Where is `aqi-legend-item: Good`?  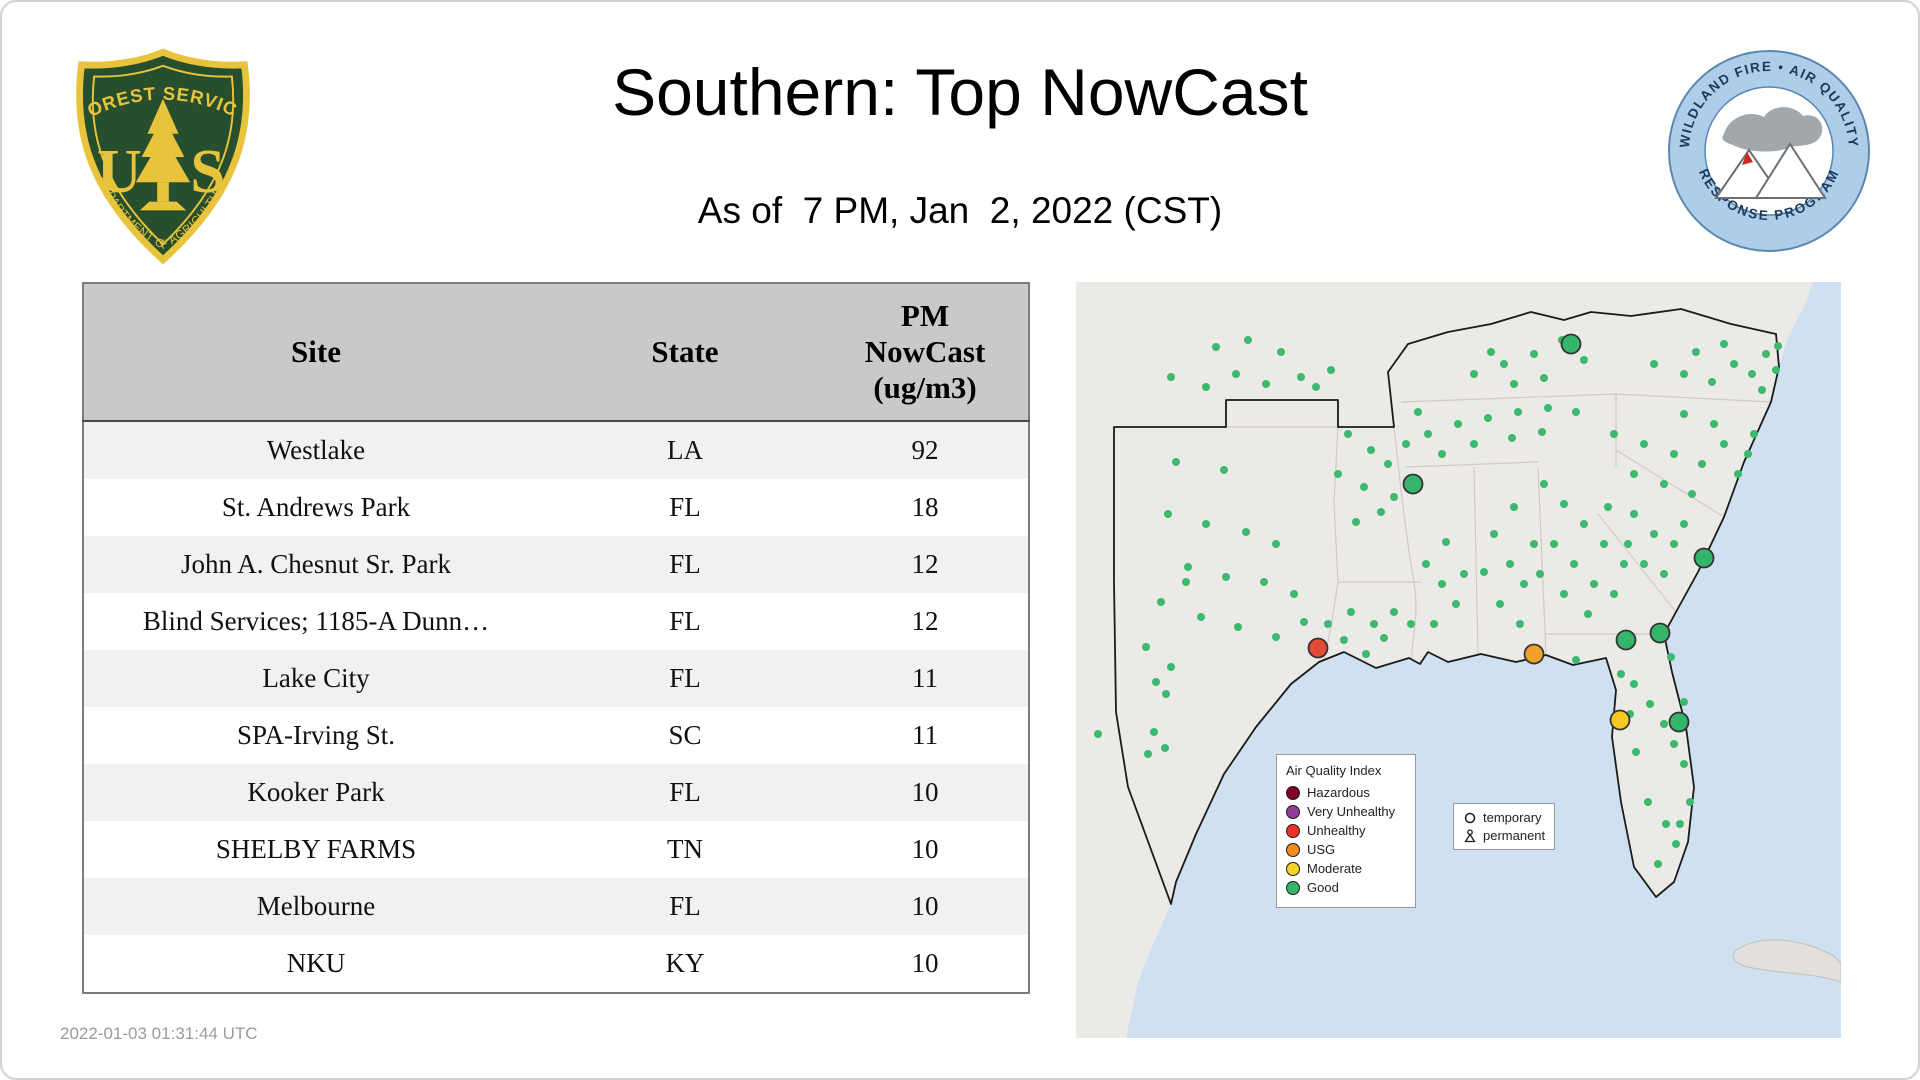
aqi-legend-item: Good is located at coordinates (1346, 887).